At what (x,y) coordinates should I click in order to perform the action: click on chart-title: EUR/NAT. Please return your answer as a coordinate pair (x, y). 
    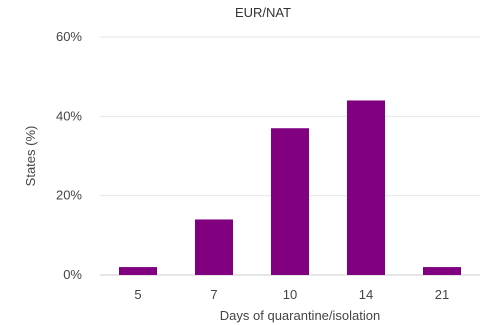
    Looking at the image, I should click on (263, 12).